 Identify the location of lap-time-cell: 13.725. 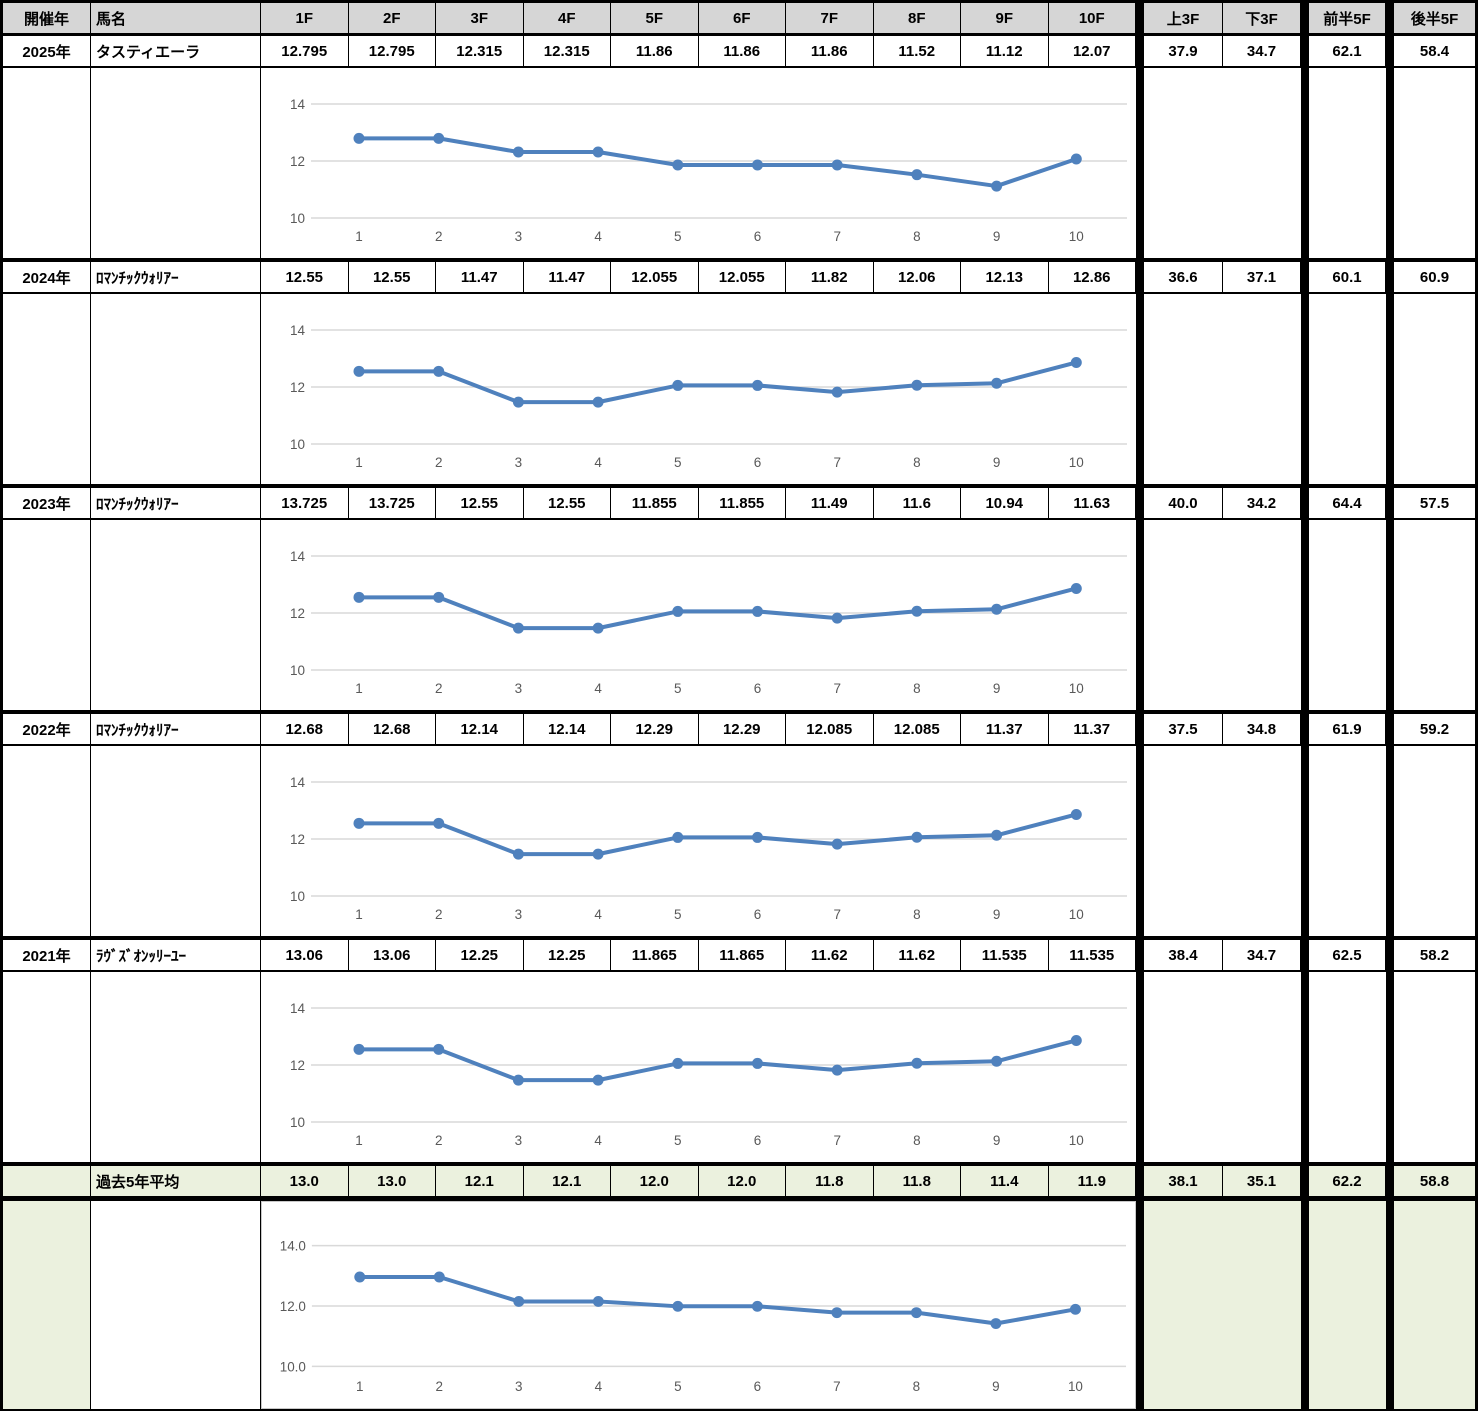
(392, 504).